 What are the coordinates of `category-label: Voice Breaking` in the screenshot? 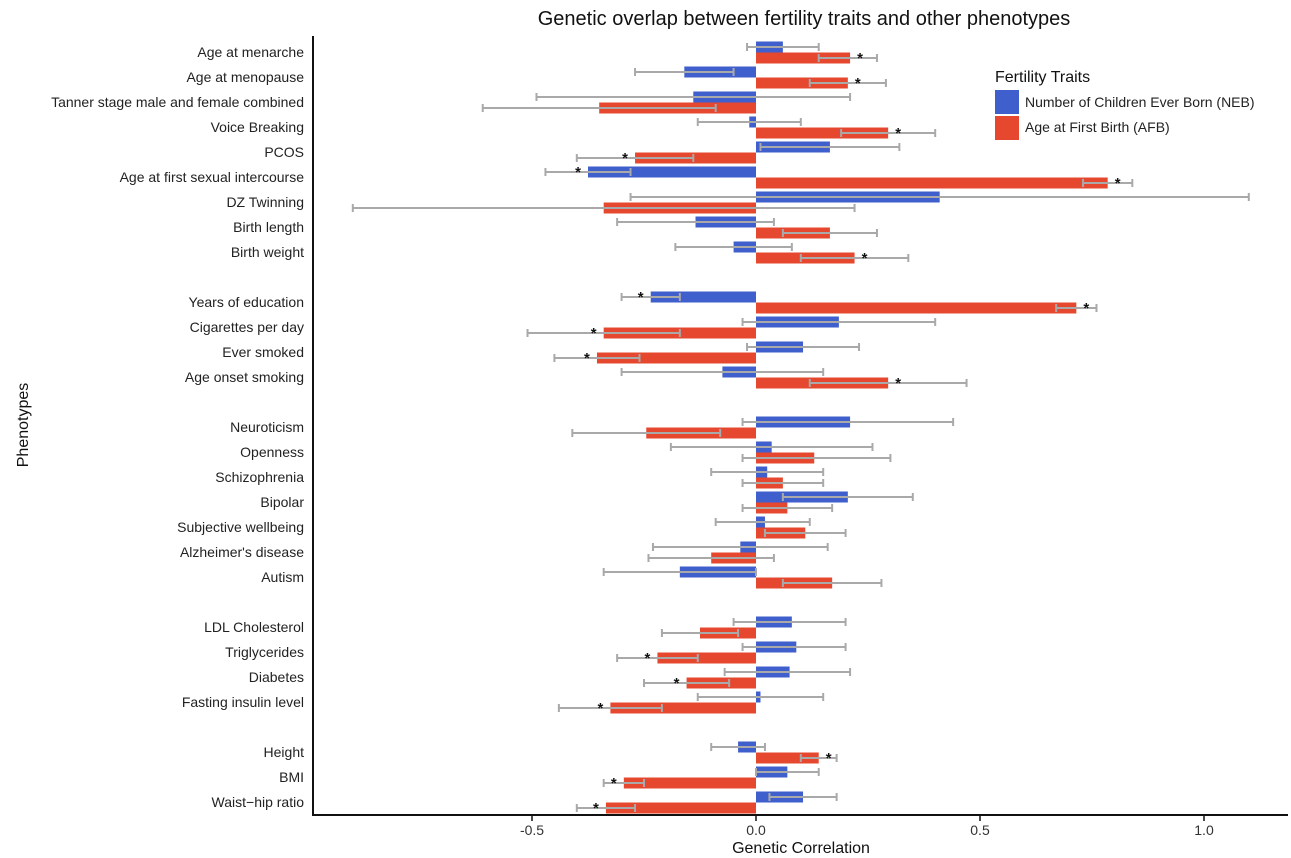 It's located at (257, 127).